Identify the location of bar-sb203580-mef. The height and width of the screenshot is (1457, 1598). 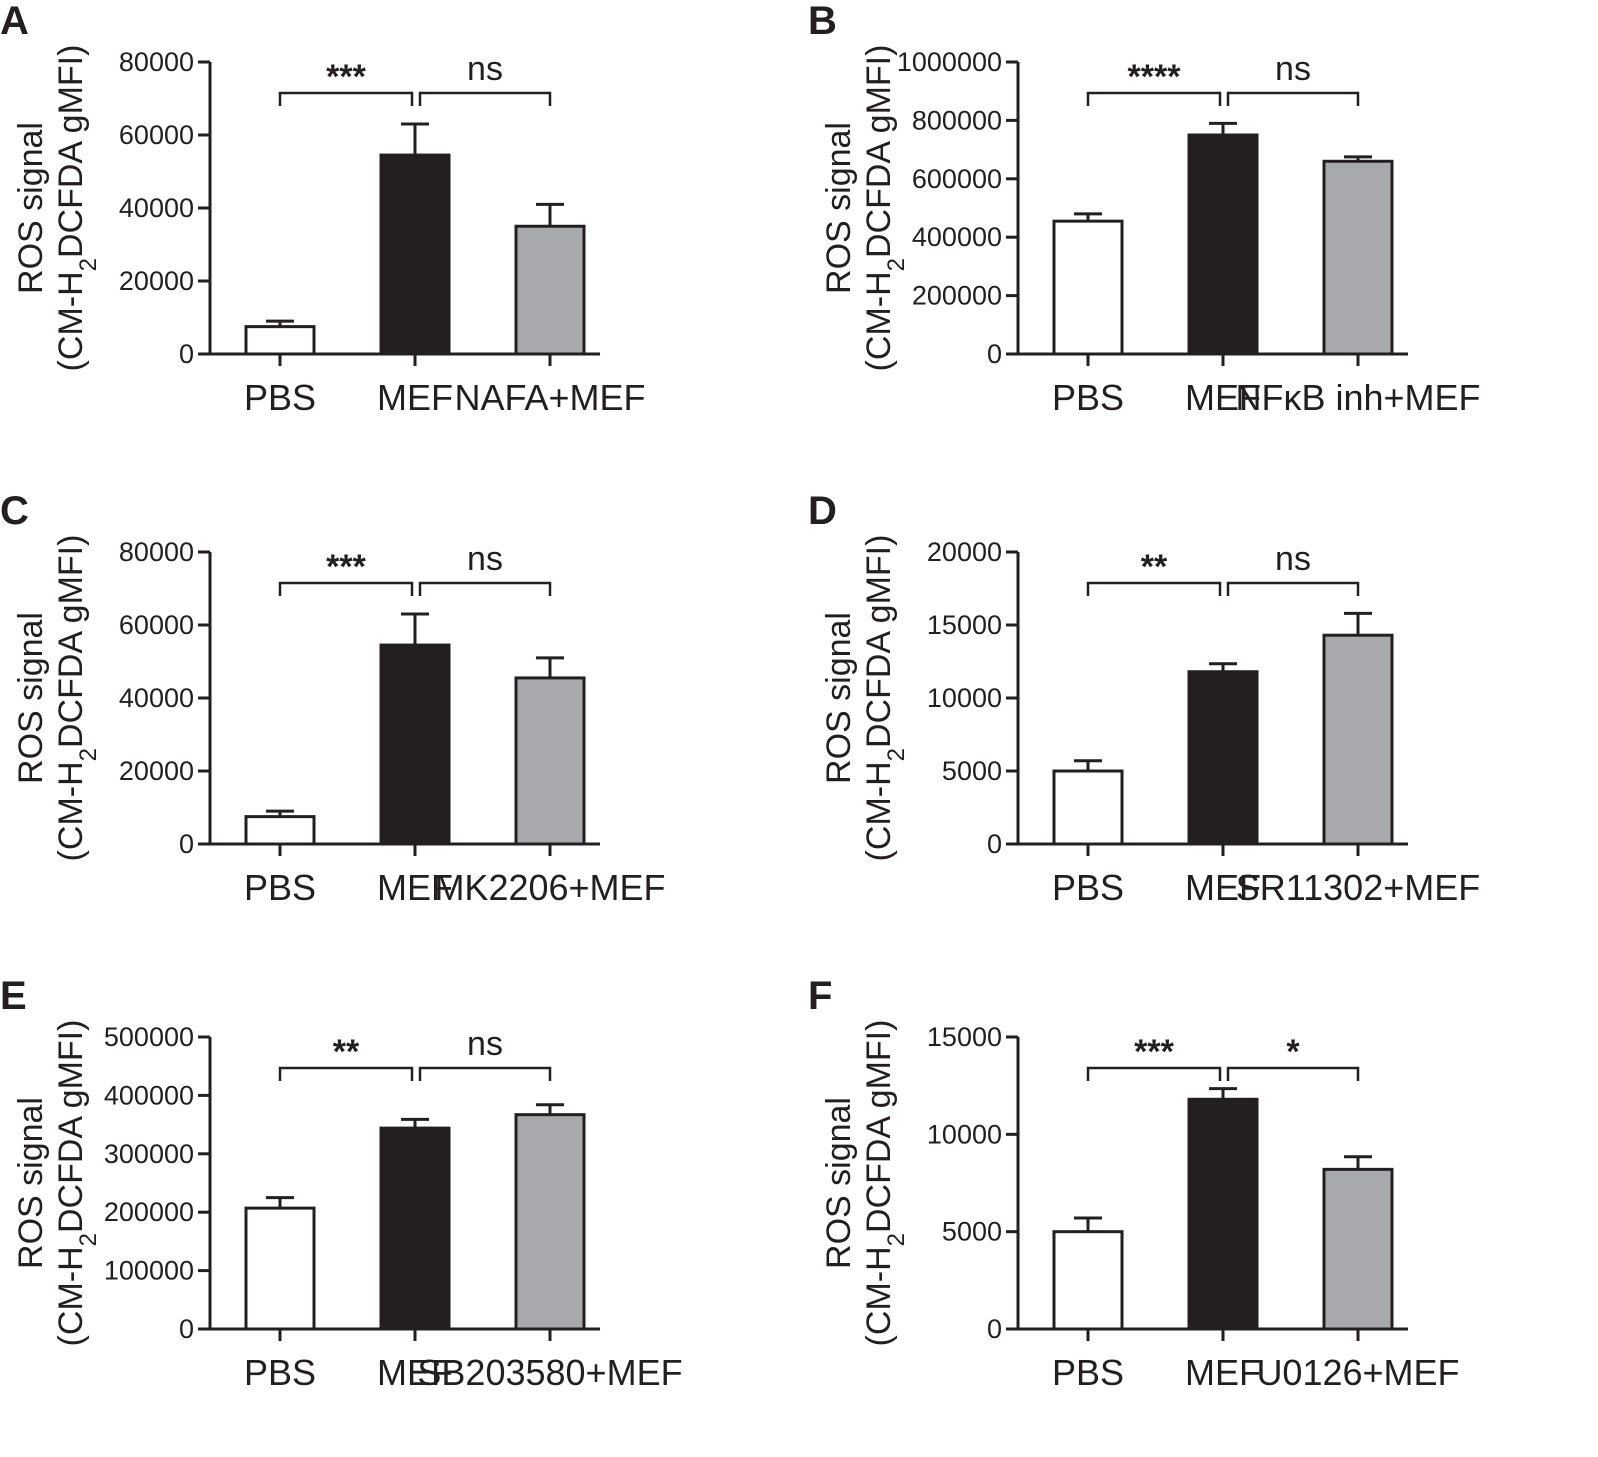
(550, 1222).